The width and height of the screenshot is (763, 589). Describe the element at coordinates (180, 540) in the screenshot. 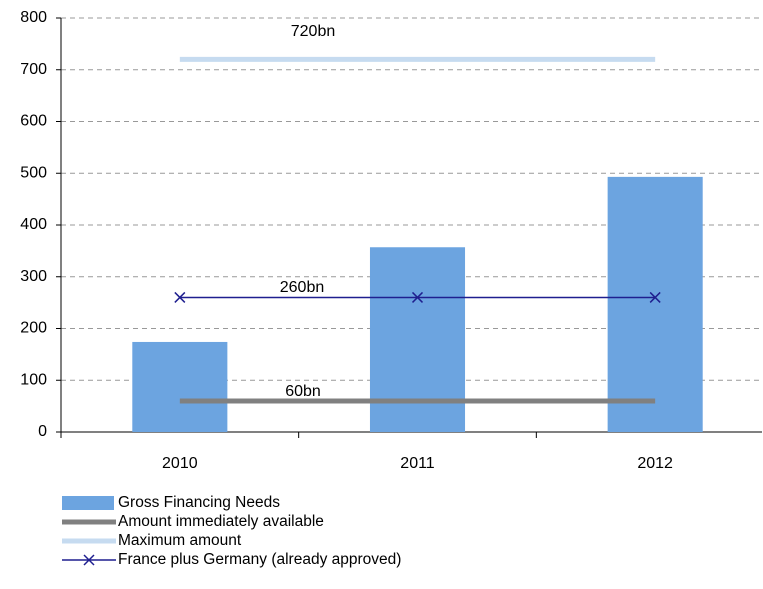

I see `legend-label: Maximum amount` at that location.